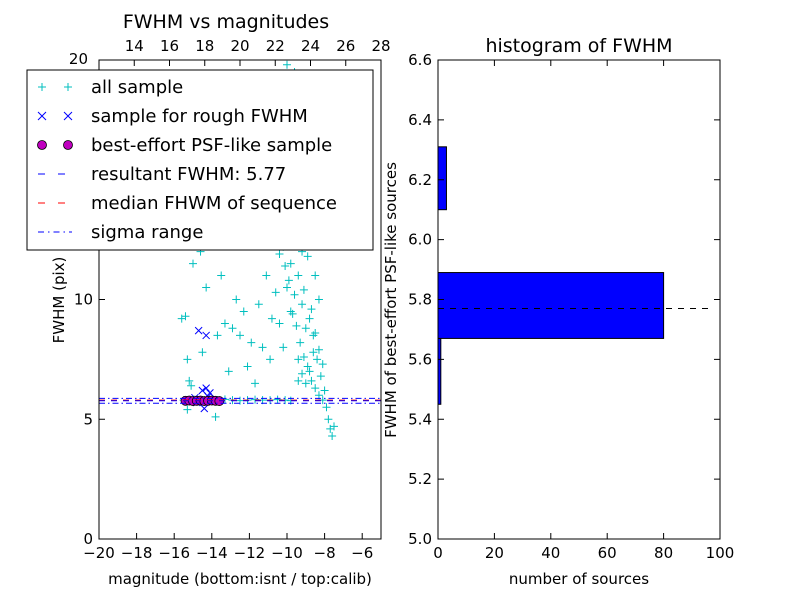 The image size is (800, 604). What do you see at coordinates (211, 145) in the screenshot?
I see `legend-label-psf-sample: best-effort PSF-like sample` at bounding box center [211, 145].